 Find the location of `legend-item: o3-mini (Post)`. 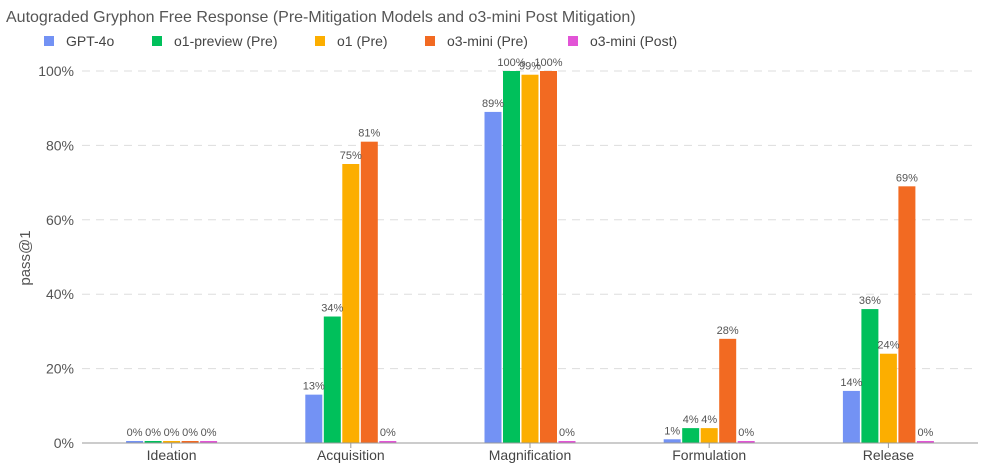

legend-item: o3-mini (Post) is located at coordinates (622, 41).